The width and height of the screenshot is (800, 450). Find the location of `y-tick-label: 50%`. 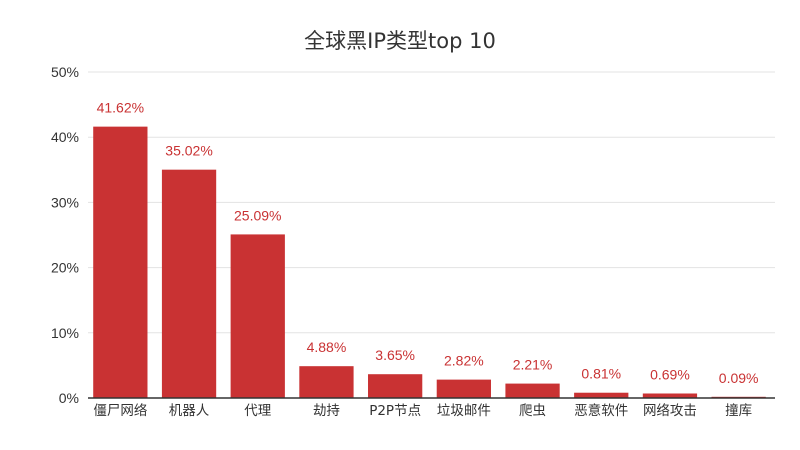

y-tick-label: 50% is located at coordinates (65, 72).